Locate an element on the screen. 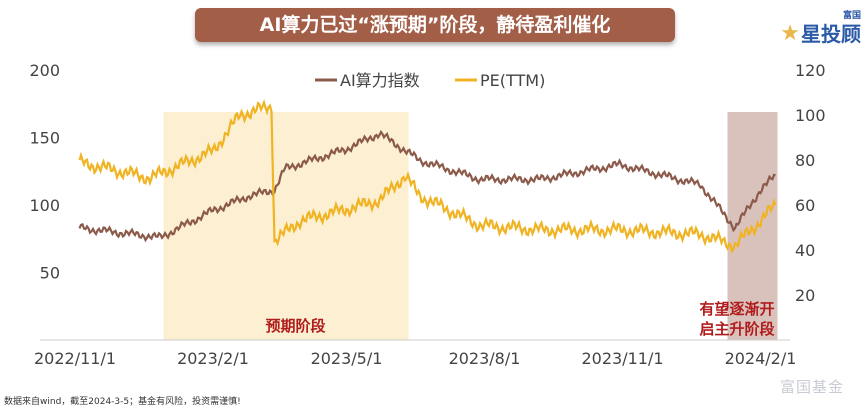  x-tick-label: 2023/8/1 is located at coordinates (485, 358).